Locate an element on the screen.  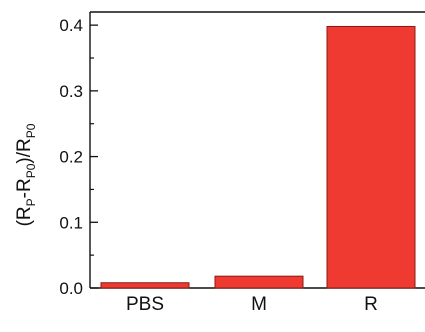
y-axis-title-close: )/R is located at coordinates (24, 150).